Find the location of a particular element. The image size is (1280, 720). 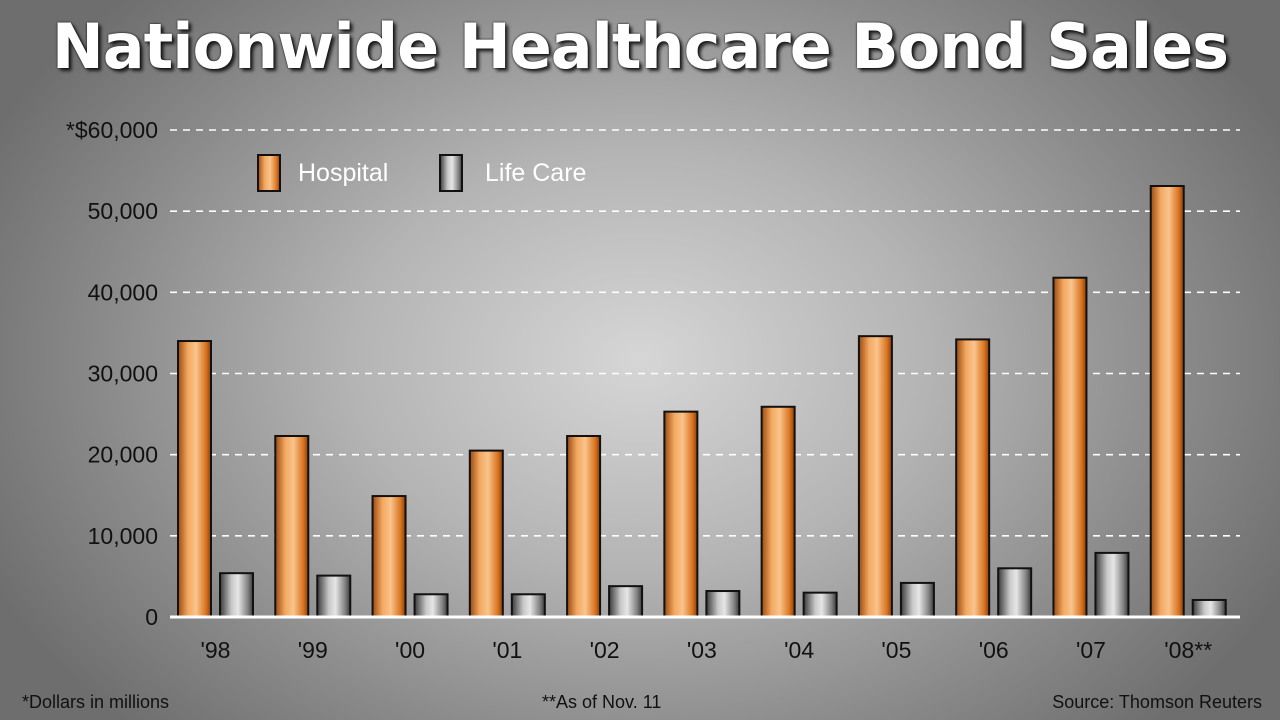

y-axis-ticks: 0 10,000 20,000 30,000 40,000 50,000 *$60,000 is located at coordinates (112, 373).